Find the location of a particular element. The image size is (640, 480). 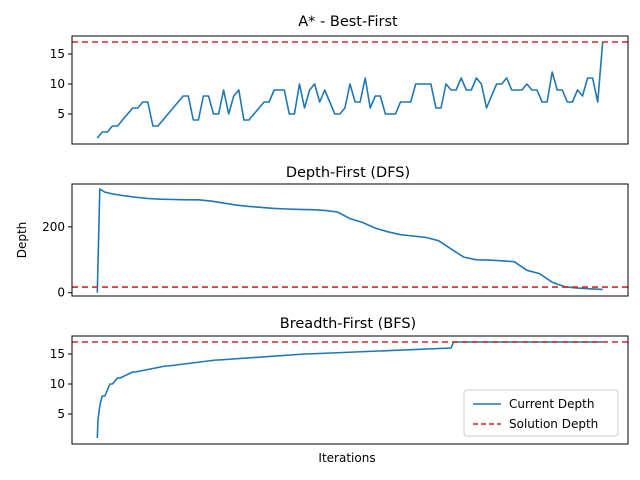

subplot-title: A* - Best-First is located at coordinates (348, 22).